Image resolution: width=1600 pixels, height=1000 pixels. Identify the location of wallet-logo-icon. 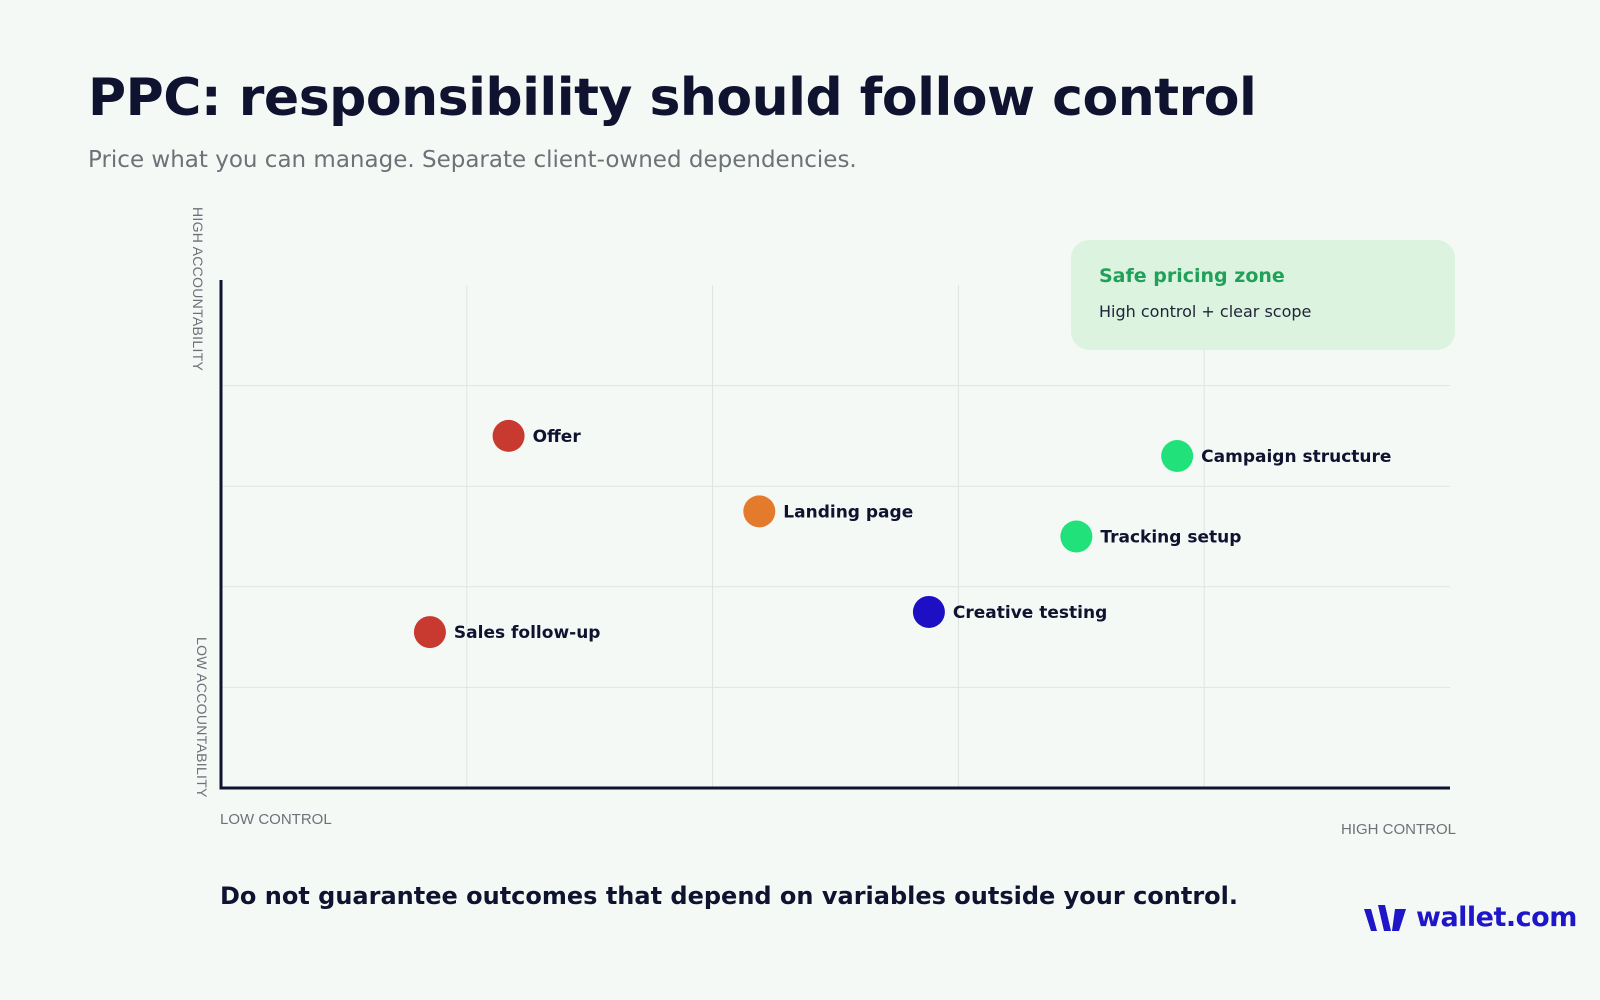
(1385, 917).